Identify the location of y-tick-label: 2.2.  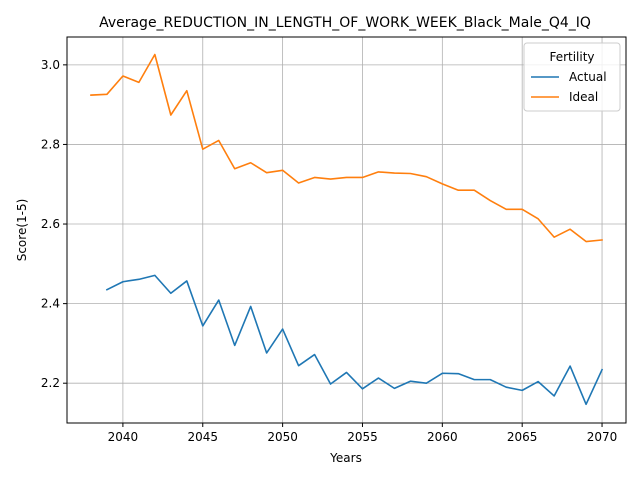
(50, 383).